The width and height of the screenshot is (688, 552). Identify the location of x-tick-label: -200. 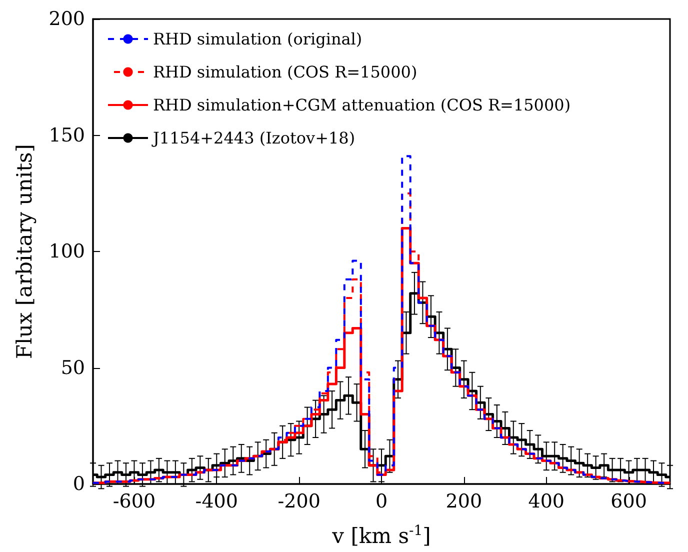
(299, 501).